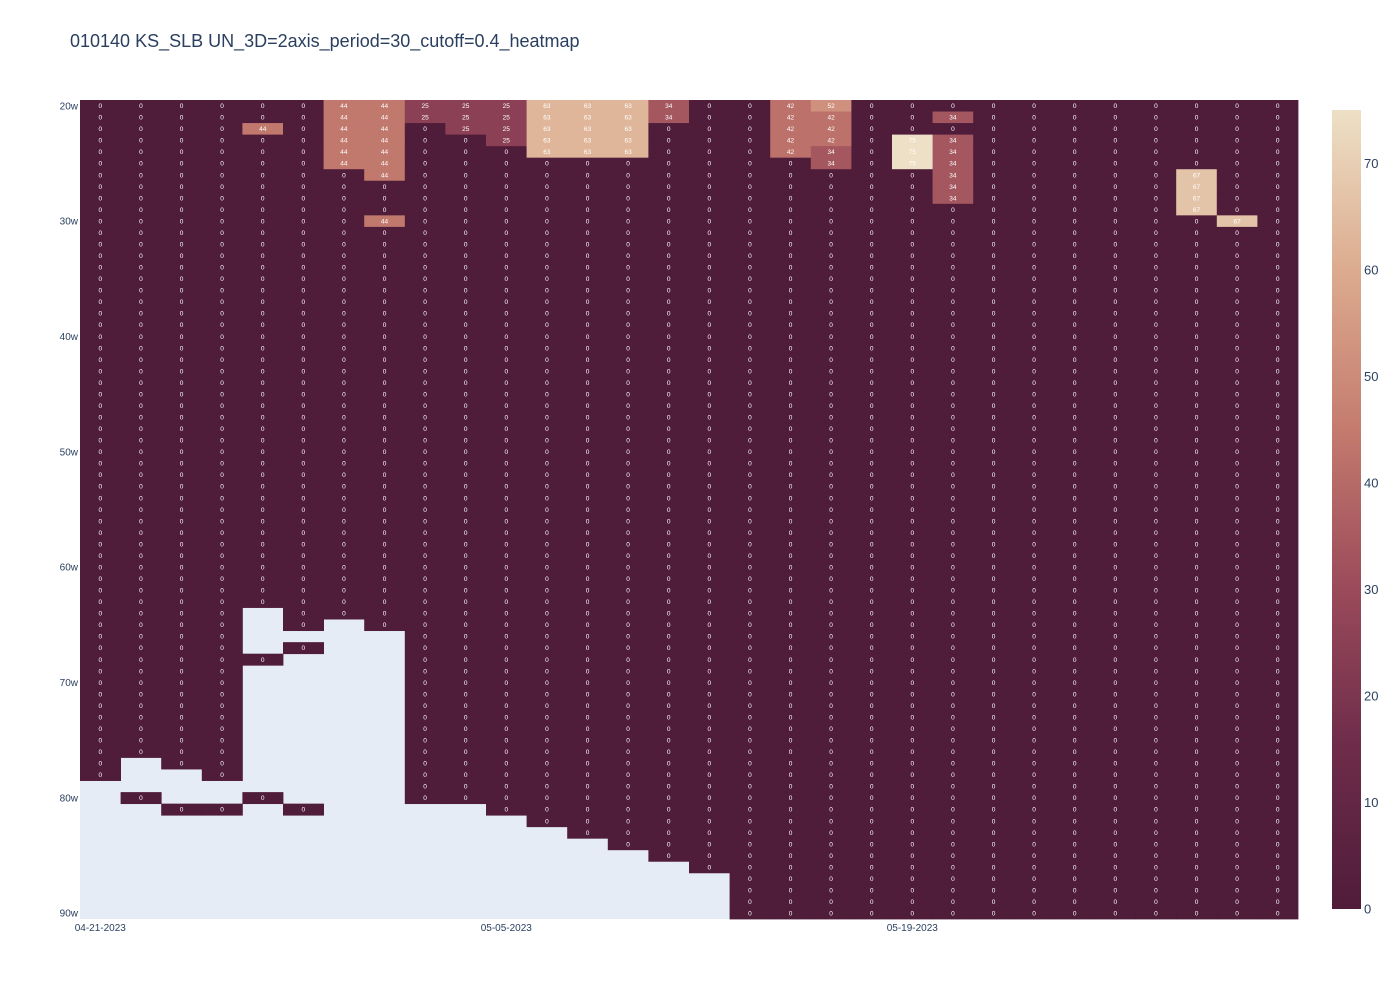 The width and height of the screenshot is (1400, 1000). I want to click on cell-value: 34, so click(953, 175).